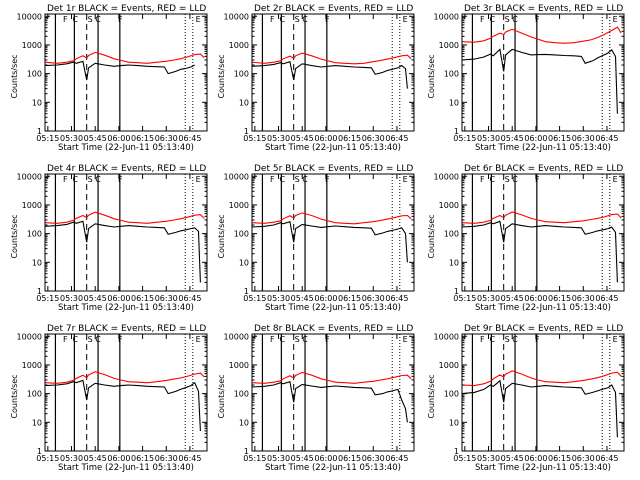  What do you see at coordinates (543, 9) in the screenshot?
I see `chart-title: Det 3r BLACK = Events, RED = LLD` at bounding box center [543, 9].